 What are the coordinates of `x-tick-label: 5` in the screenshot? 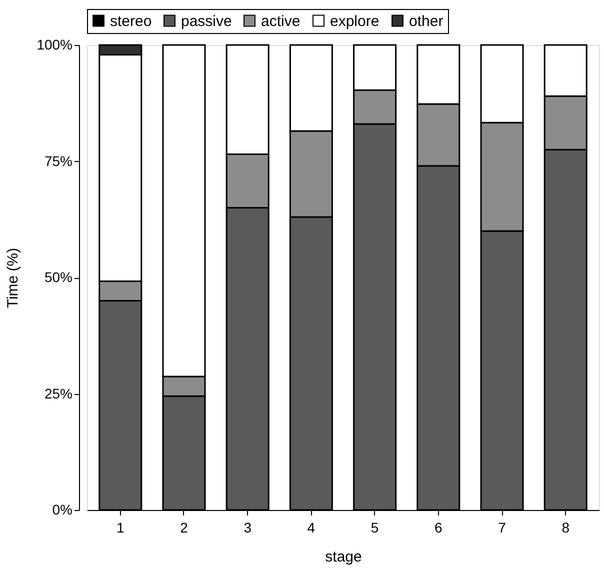 It's located at (374, 528).